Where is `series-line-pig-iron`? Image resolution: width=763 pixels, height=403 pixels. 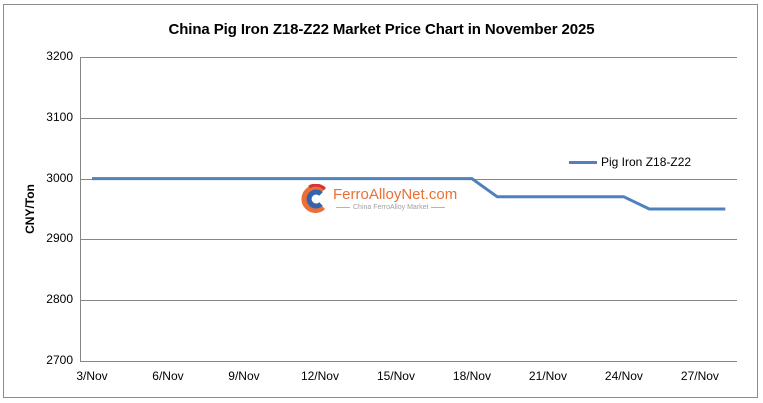 series-line-pig-iron is located at coordinates (409, 194).